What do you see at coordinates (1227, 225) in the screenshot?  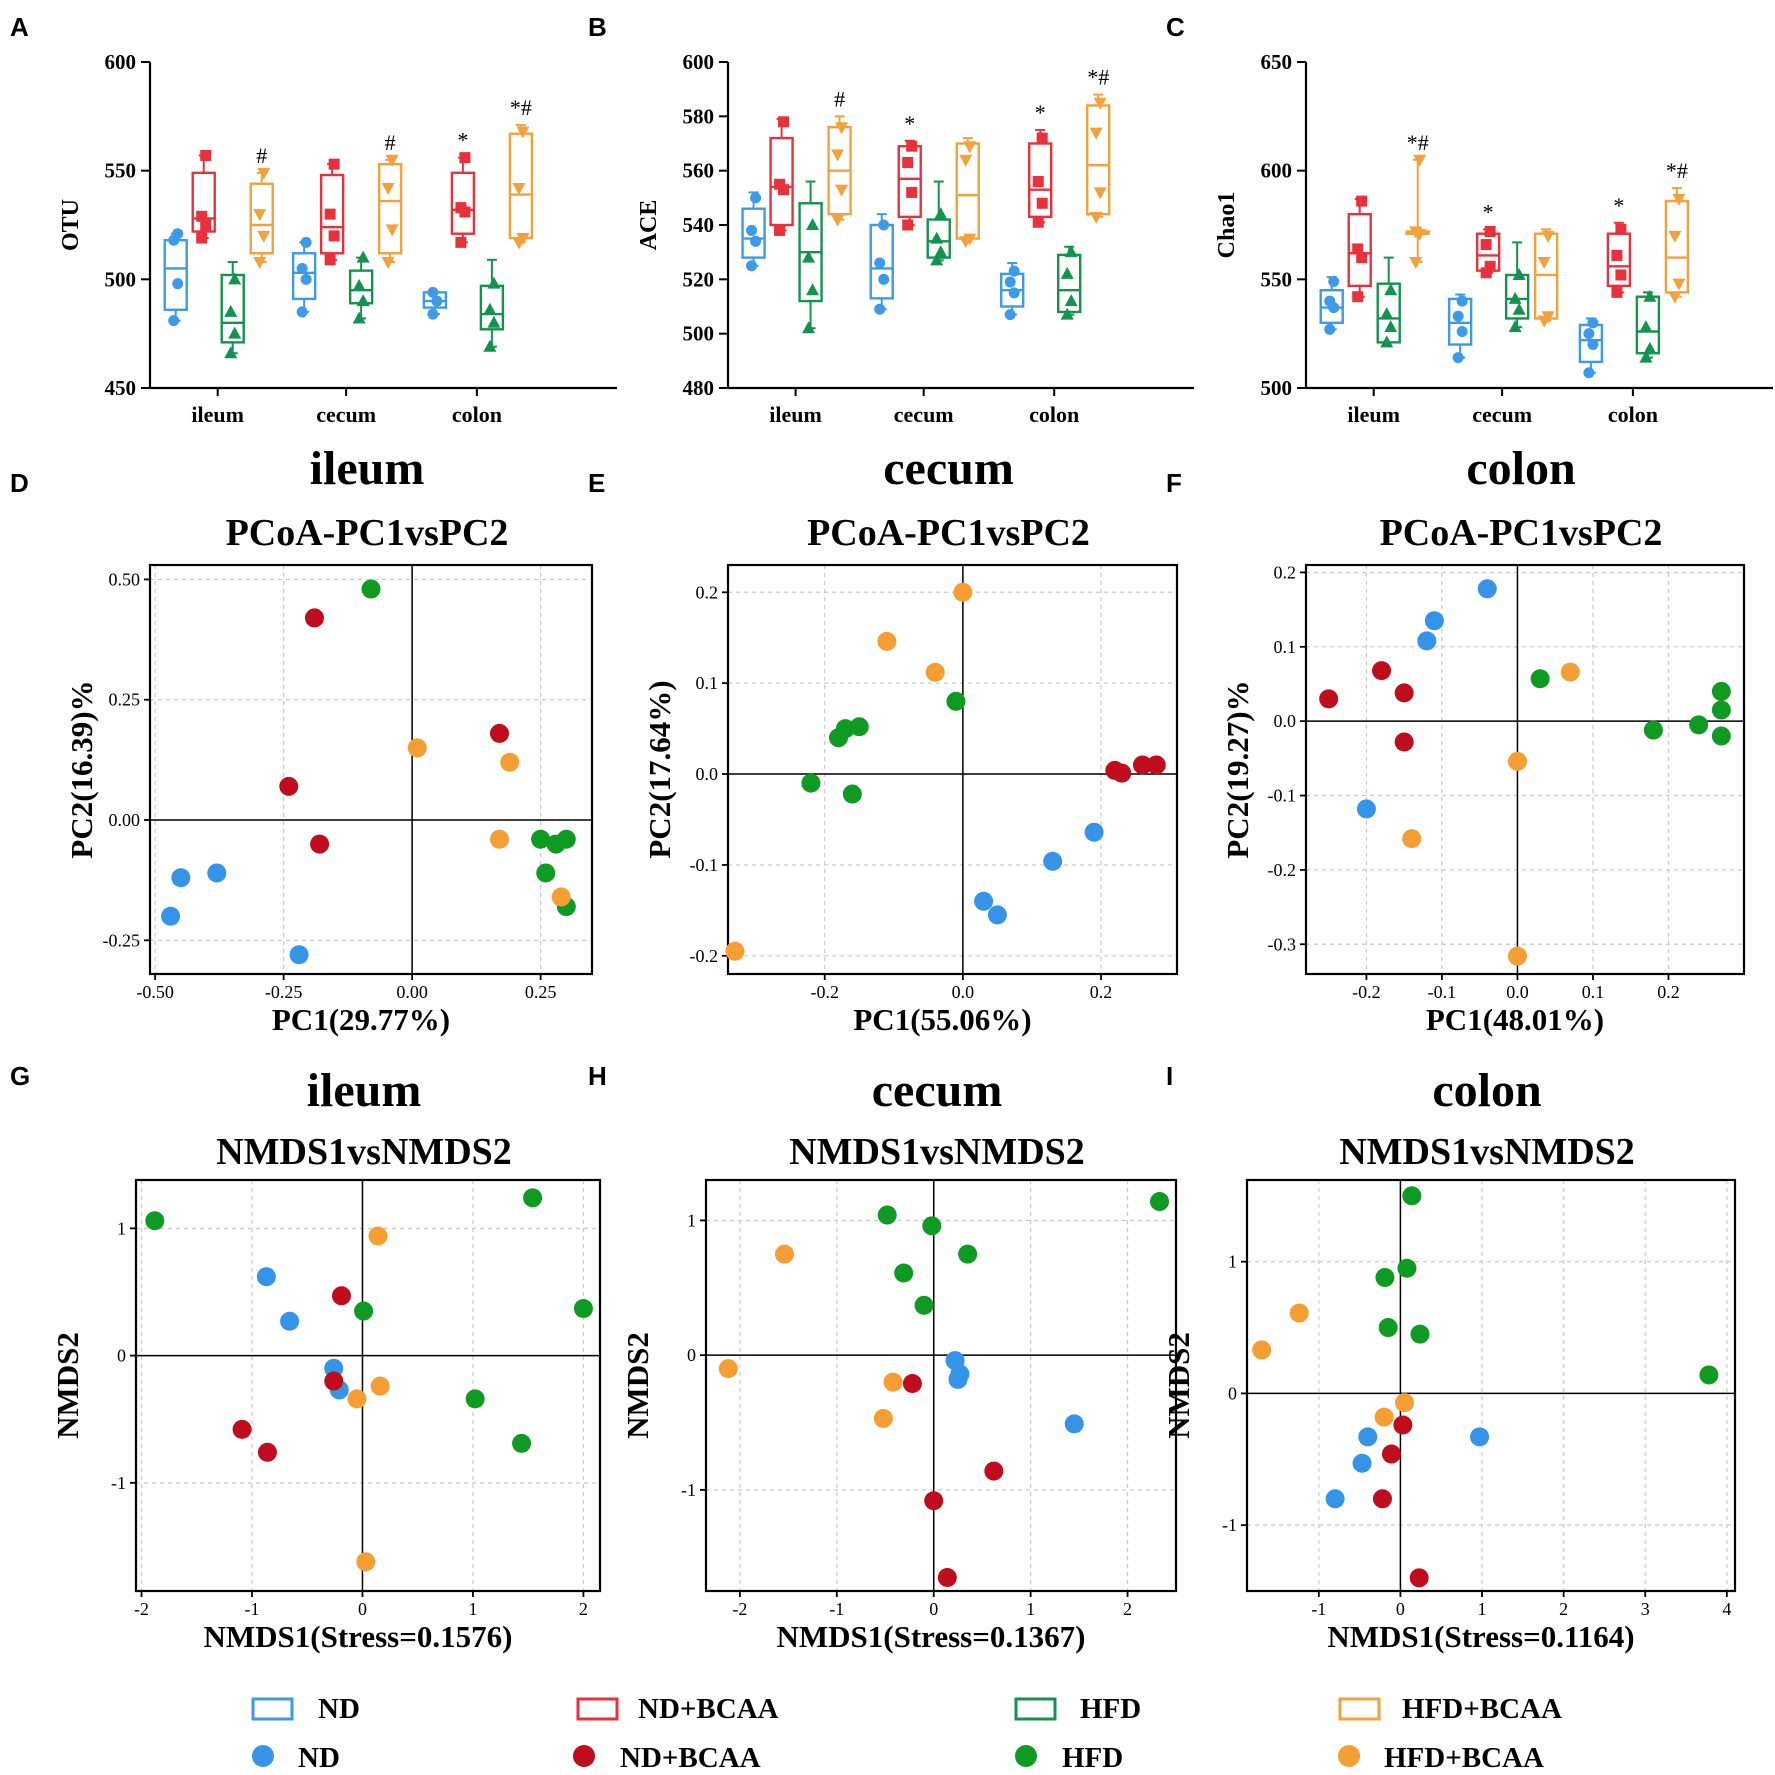 I see `y-axis-title: Chao1` at bounding box center [1227, 225].